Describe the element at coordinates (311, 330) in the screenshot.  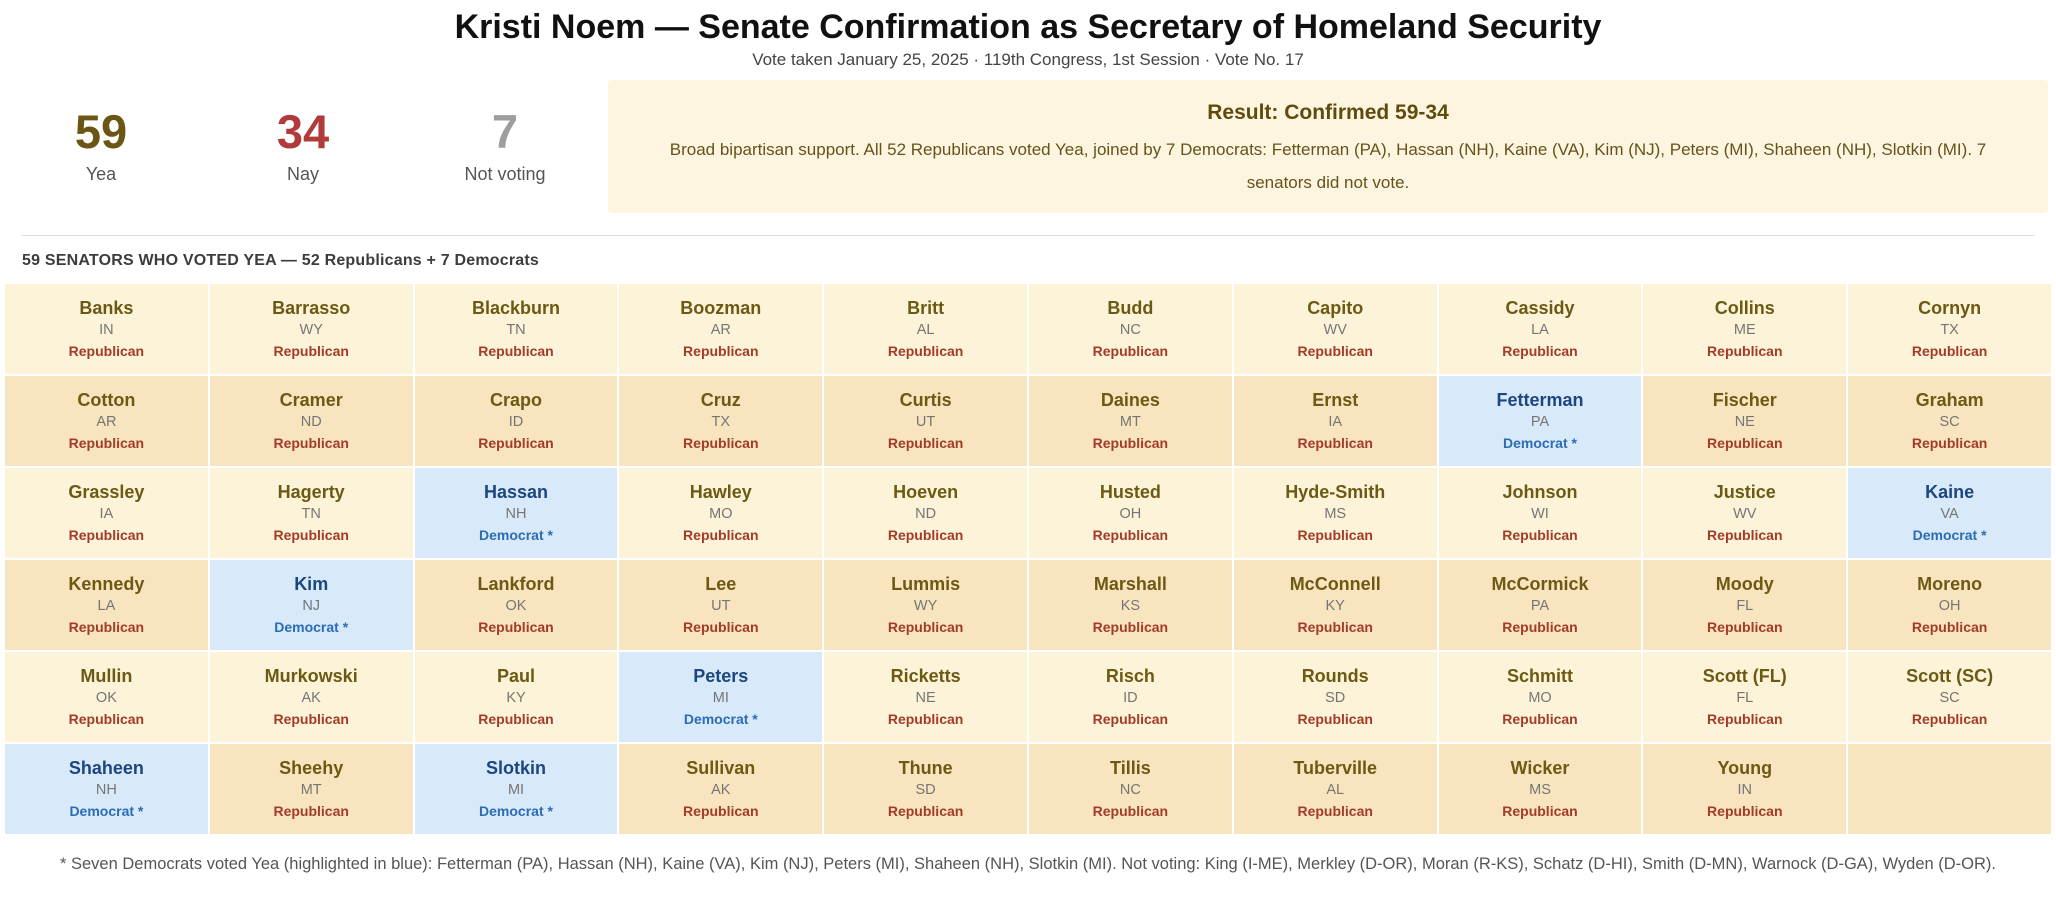
I see `senator-state: WY` at that location.